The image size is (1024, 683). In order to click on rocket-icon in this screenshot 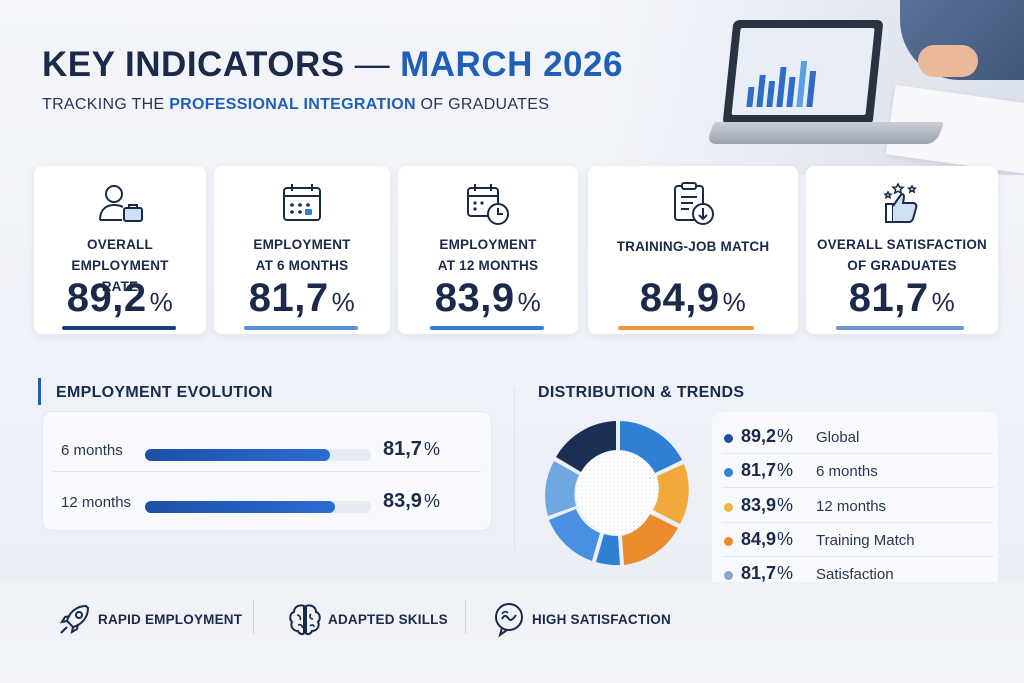, I will do `click(74, 619)`.